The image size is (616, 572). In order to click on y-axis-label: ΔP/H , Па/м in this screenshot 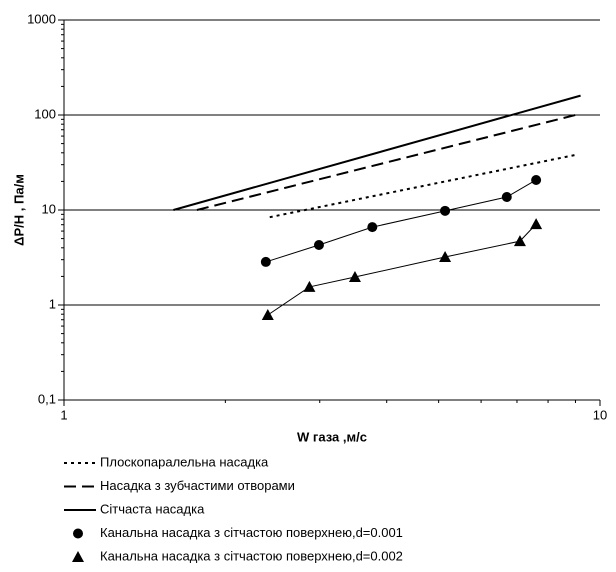, I will do `click(18, 210)`.